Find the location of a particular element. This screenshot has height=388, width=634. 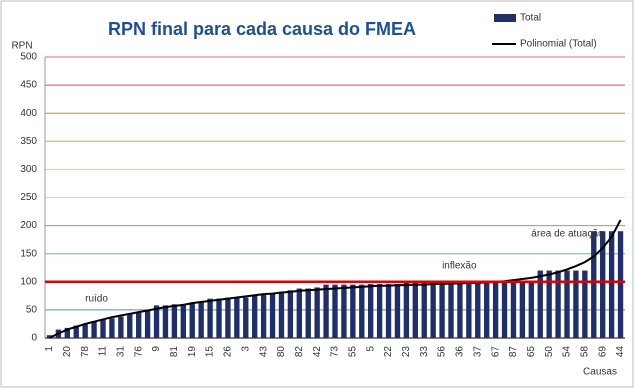

y-tick-label: 400 is located at coordinates (28, 113).